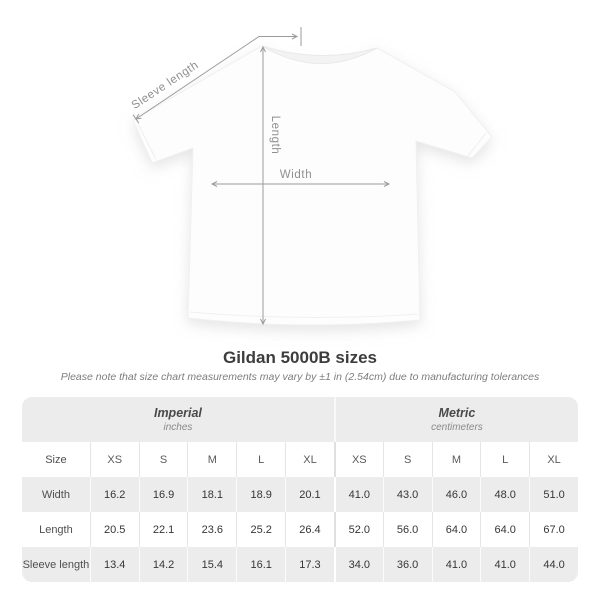  Describe the element at coordinates (163, 529) in the screenshot. I see `value-cell: 22.1` at that location.